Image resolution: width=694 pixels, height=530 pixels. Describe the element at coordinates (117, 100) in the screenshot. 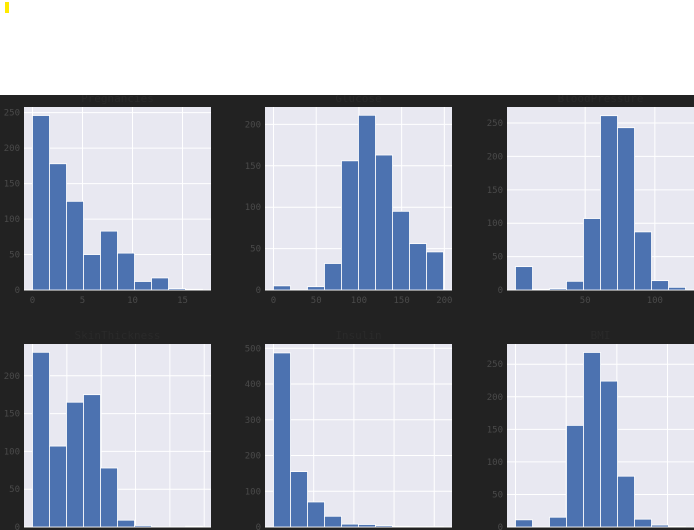

I see `panel-title: Pregnancies` at that location.